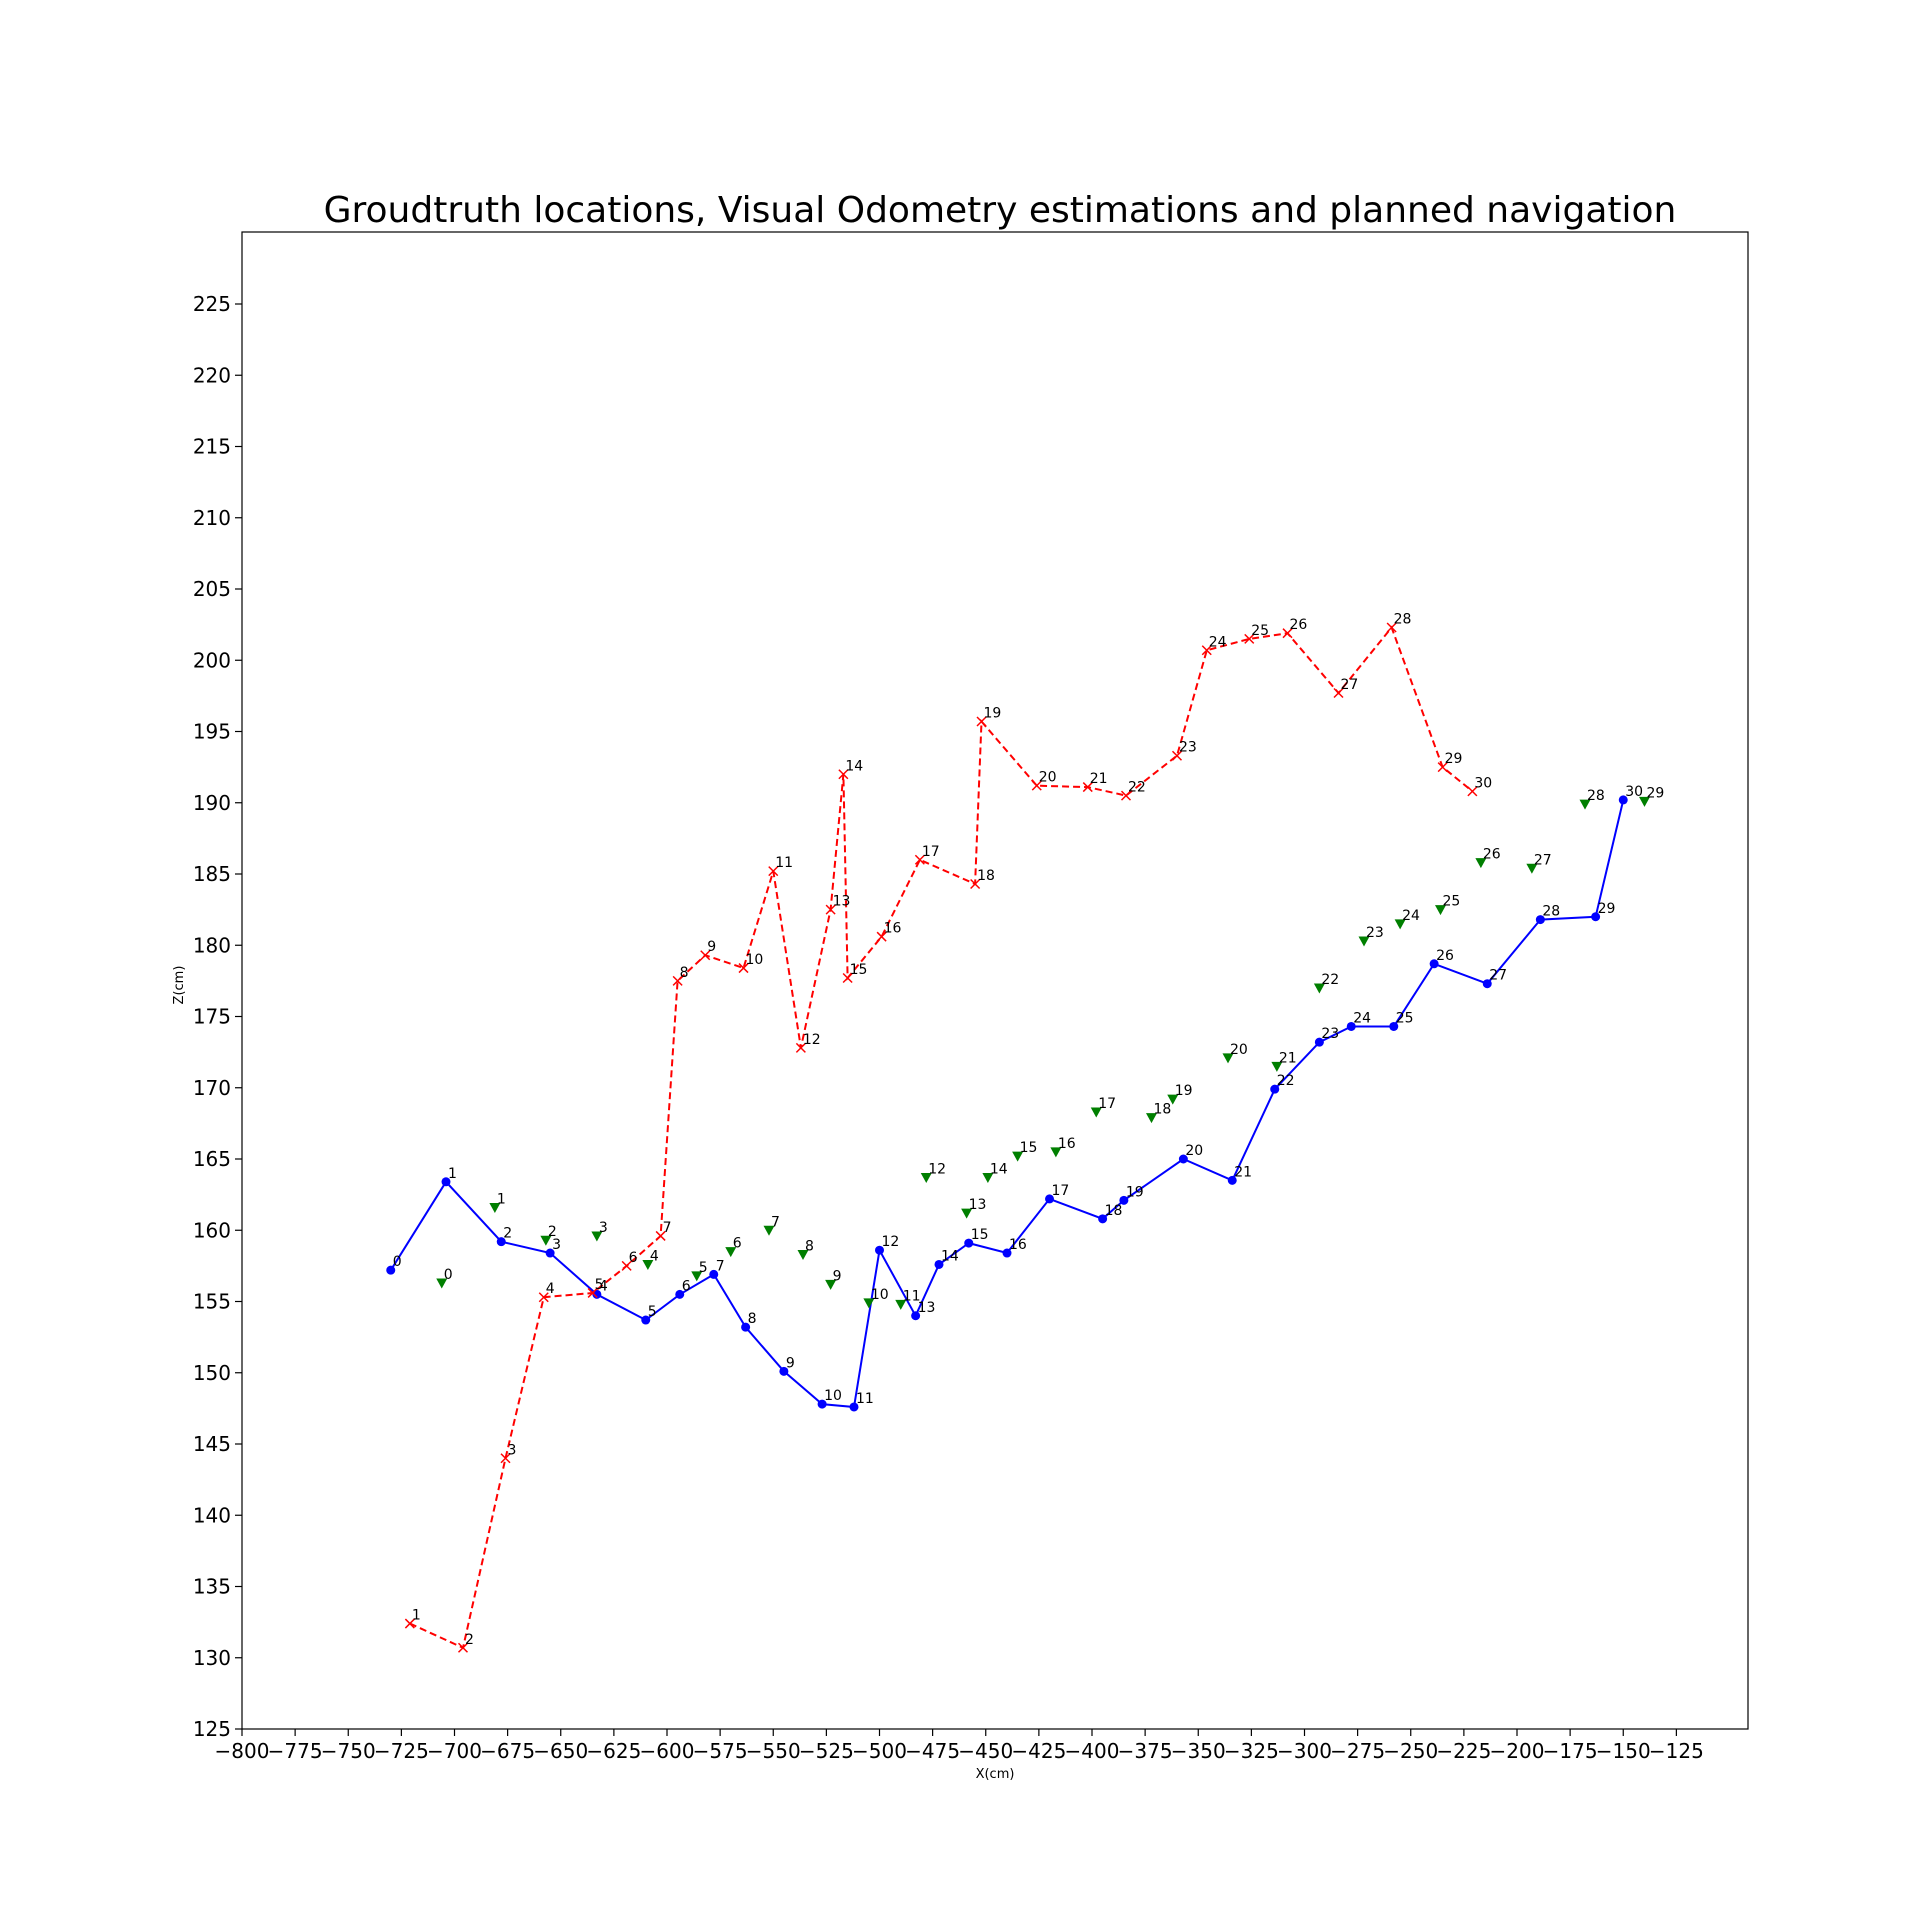 Image resolution: width=1920 pixels, height=1920 pixels. What do you see at coordinates (212, 589) in the screenshot?
I see `y-tick-label: 205` at bounding box center [212, 589].